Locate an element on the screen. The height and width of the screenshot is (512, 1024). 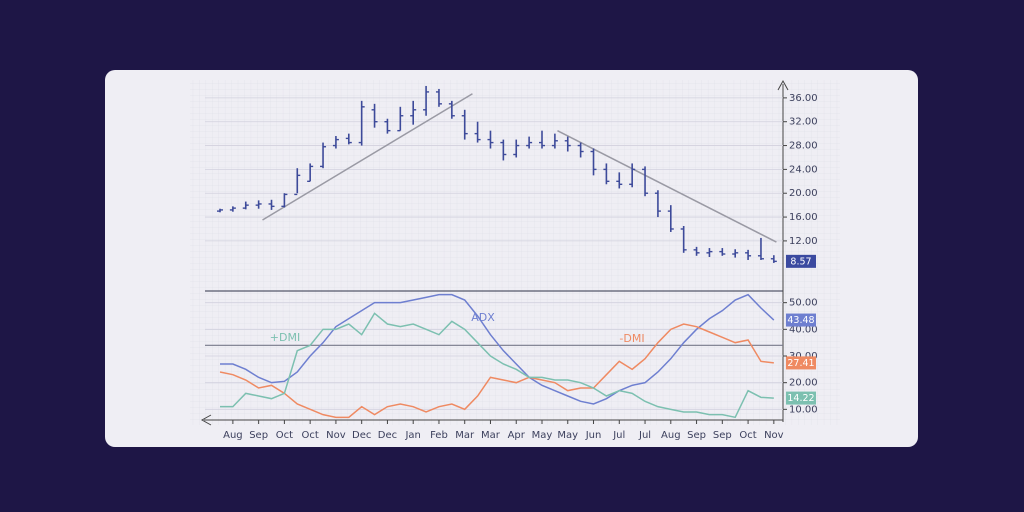
y-tick-label: 36.00 is located at coordinates (803, 98).